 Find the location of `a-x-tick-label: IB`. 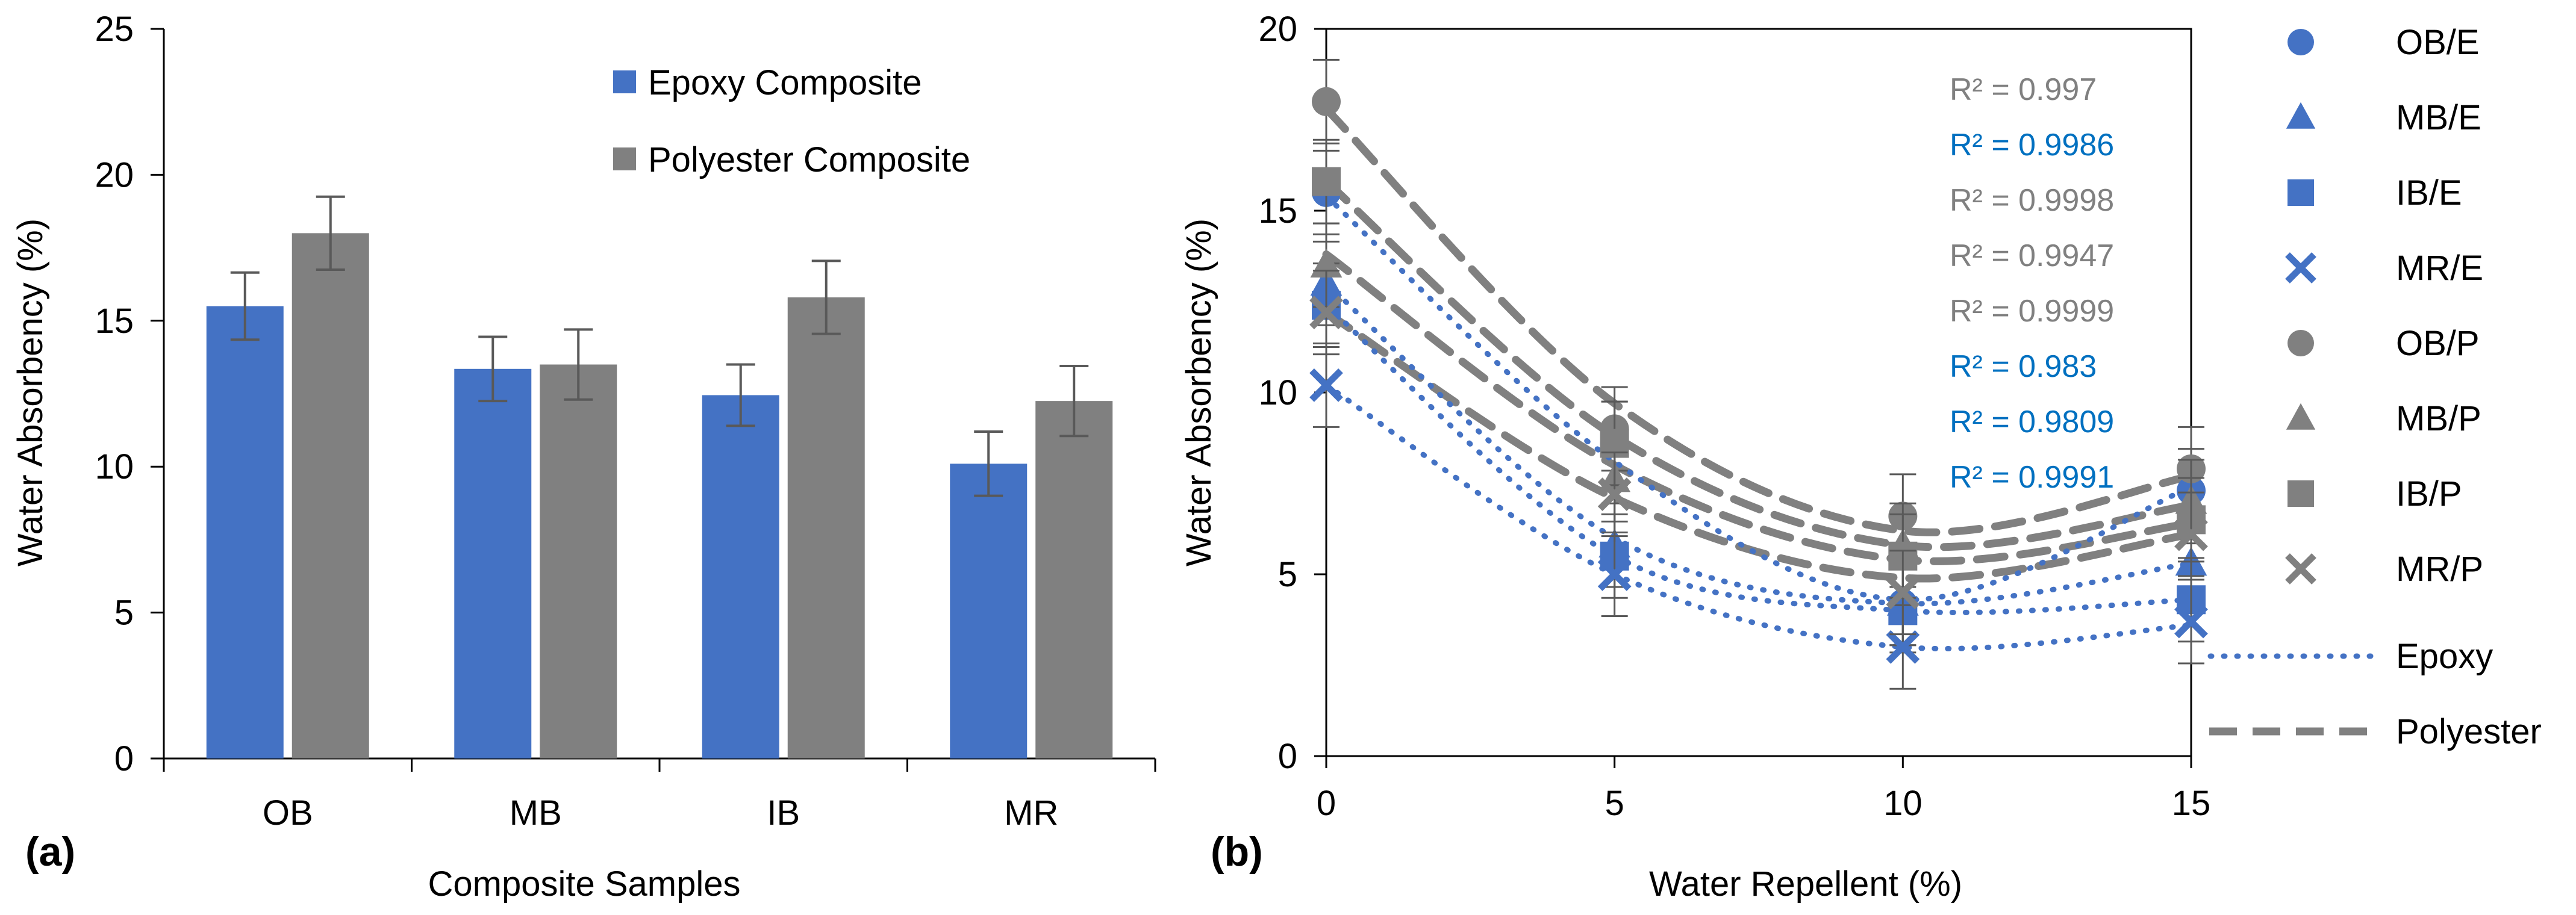

a-x-tick-label: IB is located at coordinates (783, 813).